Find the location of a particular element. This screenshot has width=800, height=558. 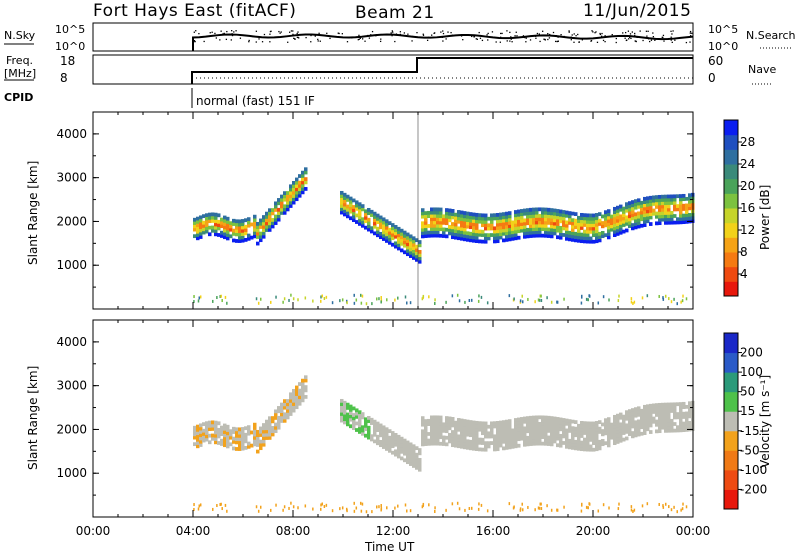

frequency-trace is located at coordinates (442, 70).